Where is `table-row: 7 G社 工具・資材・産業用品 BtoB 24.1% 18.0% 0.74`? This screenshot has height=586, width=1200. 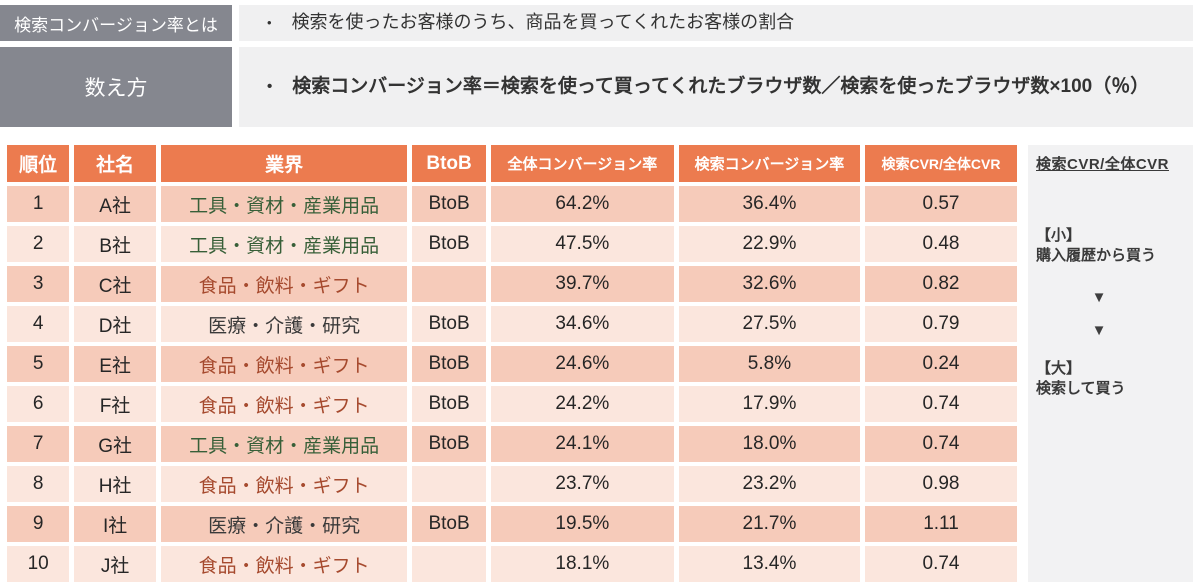
table-row: 7 G社 工具・資材・産業用品 BtoB 24.1% 18.0% 0.74 is located at coordinates (512, 446).